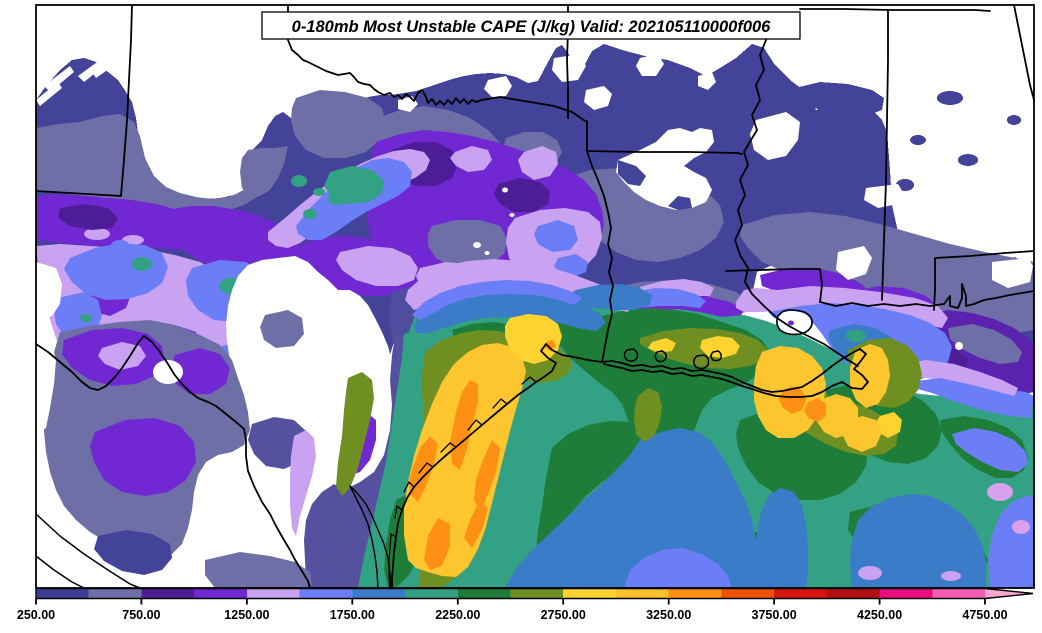 The image size is (1042, 633). What do you see at coordinates (563, 615) in the screenshot?
I see `svg-text: 2750.00` at bounding box center [563, 615].